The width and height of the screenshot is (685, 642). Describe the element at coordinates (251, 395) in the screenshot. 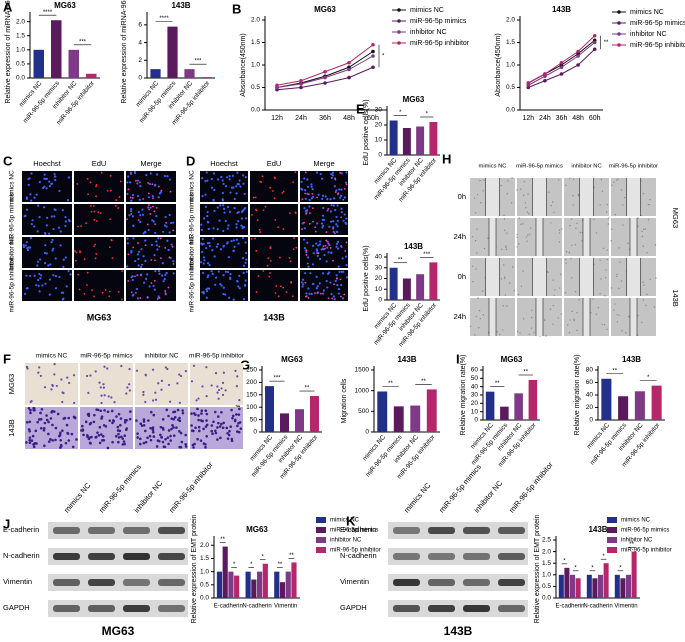

I see `y-tick-label: 150` at that location.